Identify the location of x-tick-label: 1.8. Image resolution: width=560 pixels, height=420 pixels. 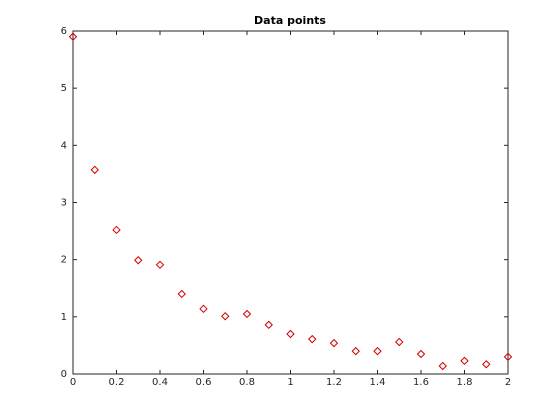
(465, 382).